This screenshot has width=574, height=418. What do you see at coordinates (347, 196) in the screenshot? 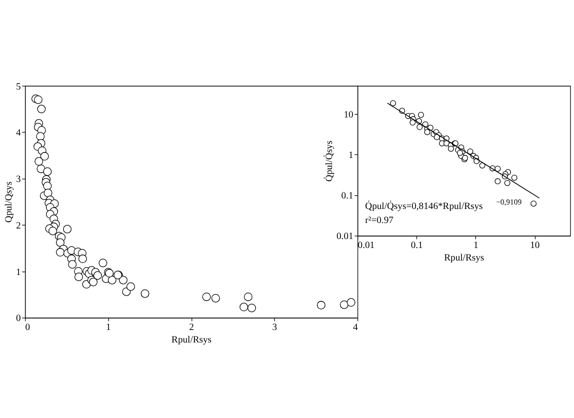
I see `y-tick-label: 0.1` at bounding box center [347, 196].